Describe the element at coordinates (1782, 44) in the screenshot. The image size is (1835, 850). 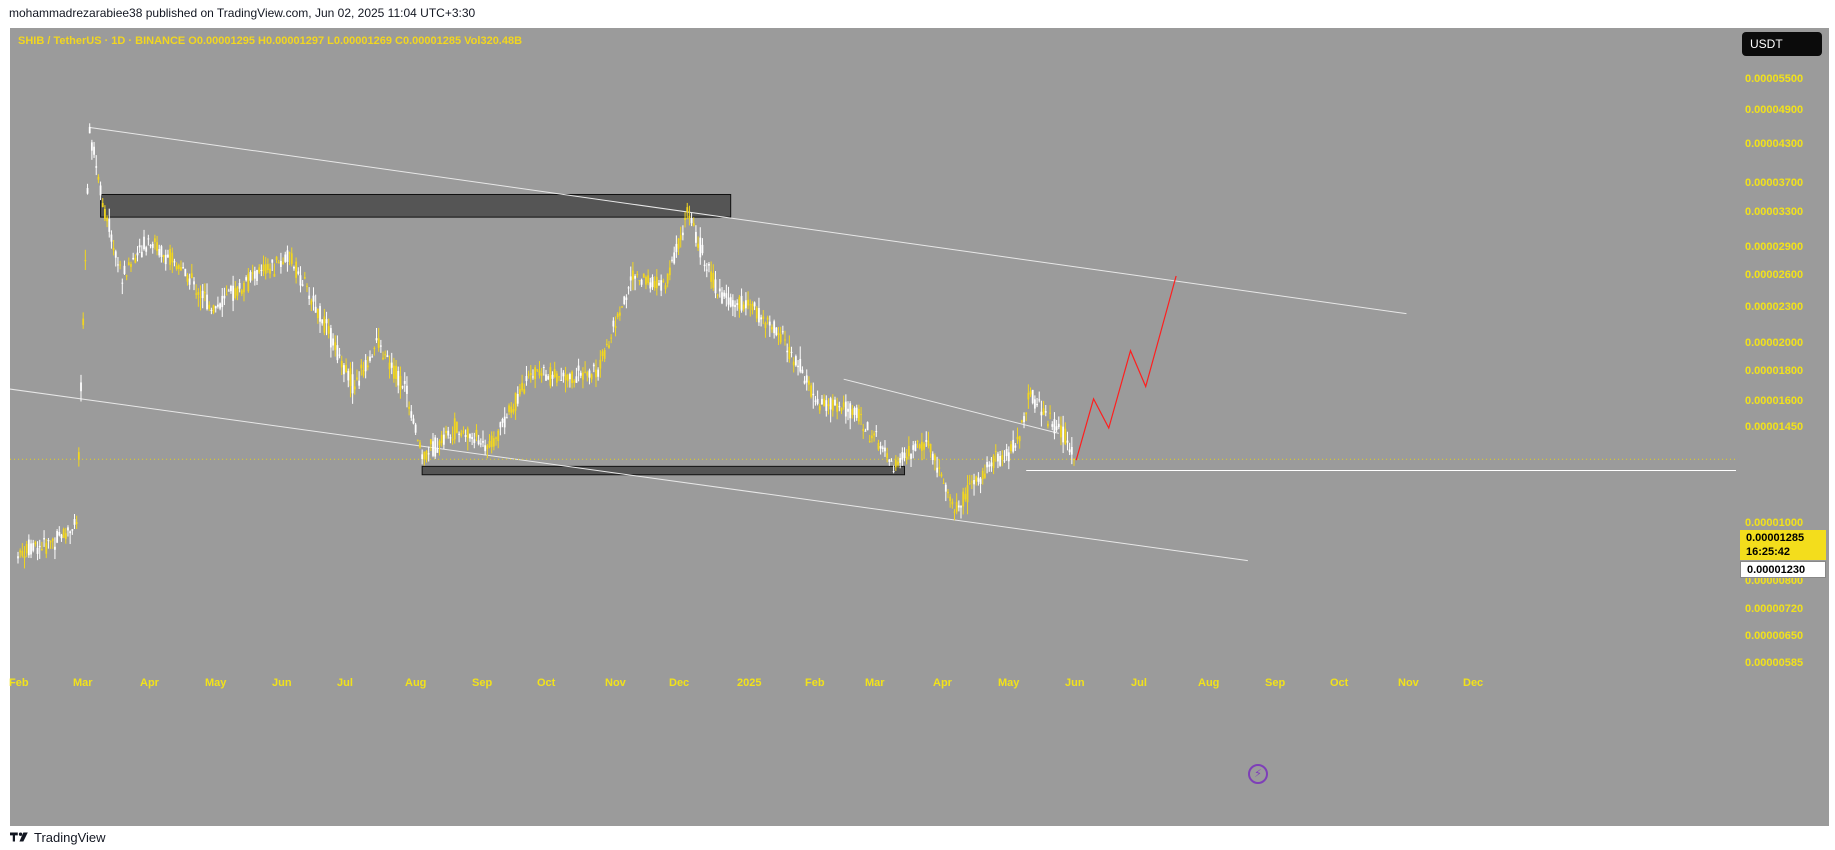
I see `currency-button: USDT` at that location.